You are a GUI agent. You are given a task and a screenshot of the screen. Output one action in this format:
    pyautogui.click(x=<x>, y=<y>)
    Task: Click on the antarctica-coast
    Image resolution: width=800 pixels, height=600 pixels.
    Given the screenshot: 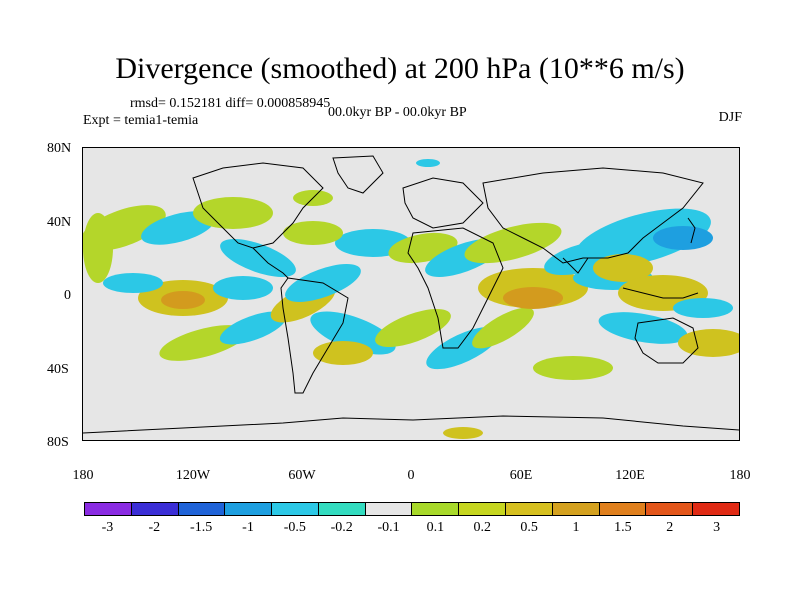 What is the action you would take?
    pyautogui.click(x=411, y=424)
    